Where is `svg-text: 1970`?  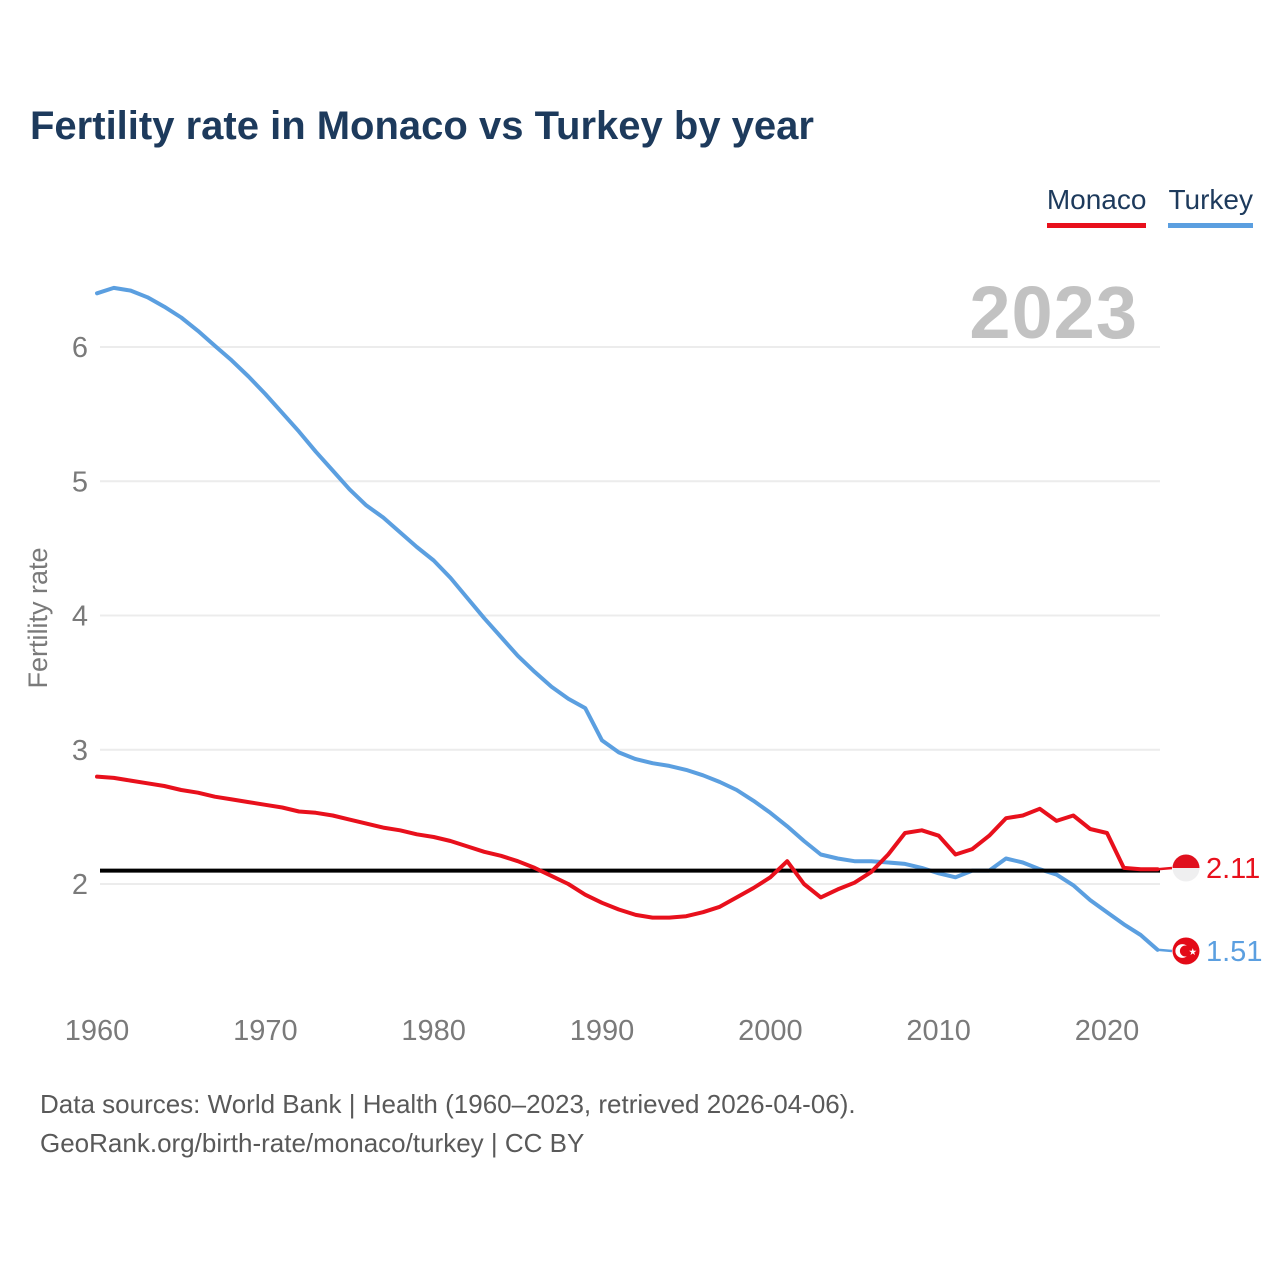
svg-text: 1970 is located at coordinates (265, 1031).